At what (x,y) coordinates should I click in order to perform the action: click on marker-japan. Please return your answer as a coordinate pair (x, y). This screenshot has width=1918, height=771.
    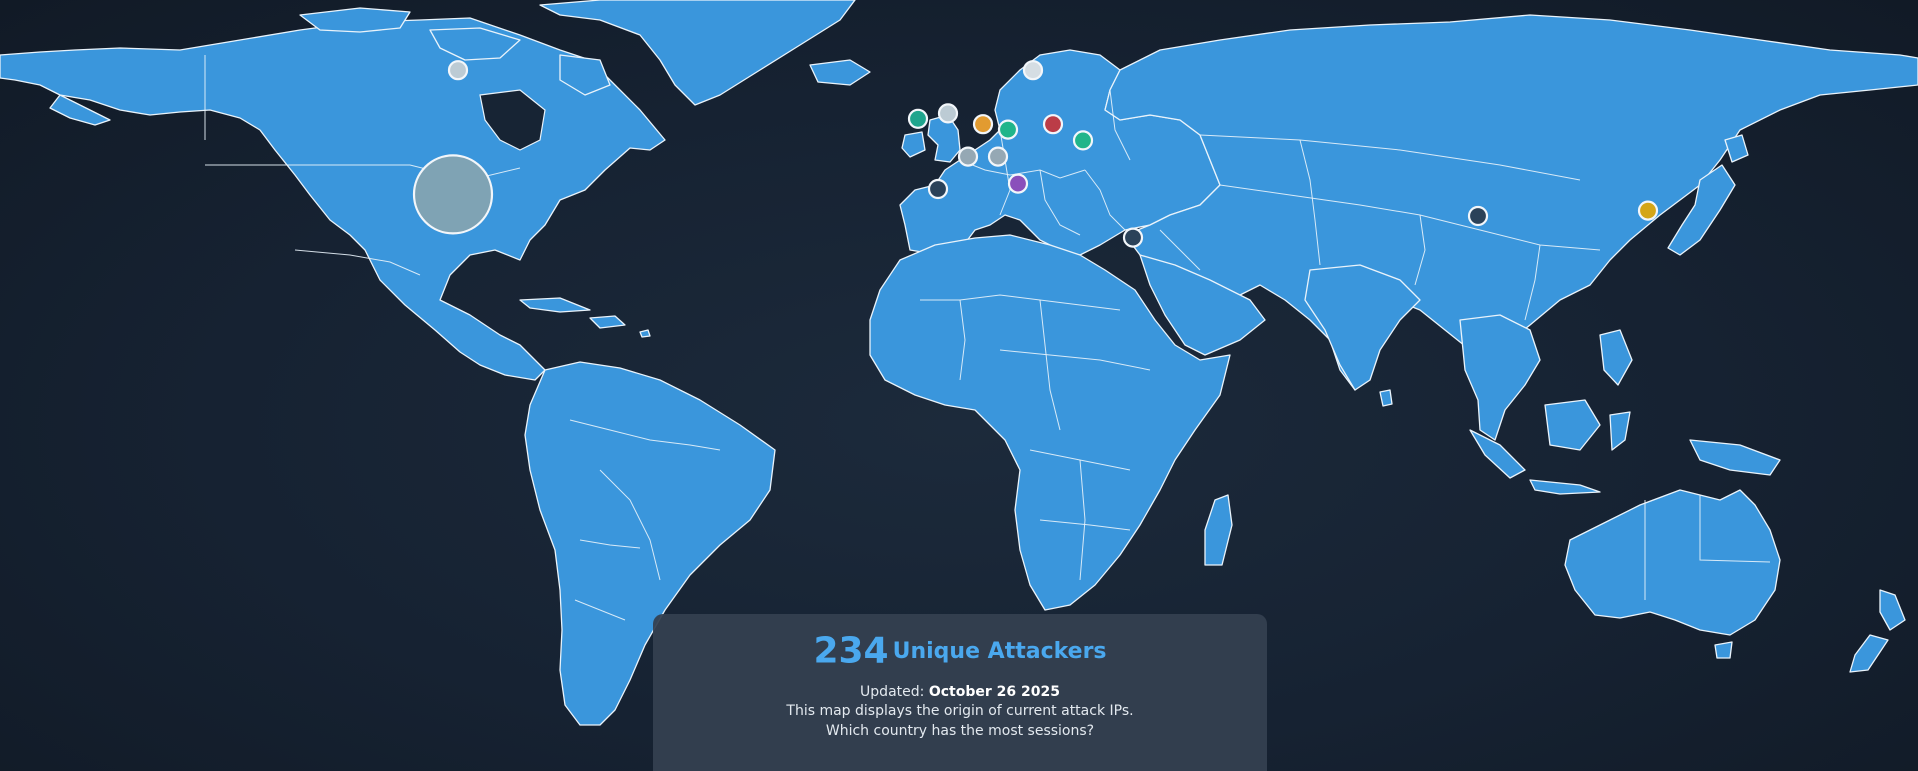
    Looking at the image, I should click on (1648, 210).